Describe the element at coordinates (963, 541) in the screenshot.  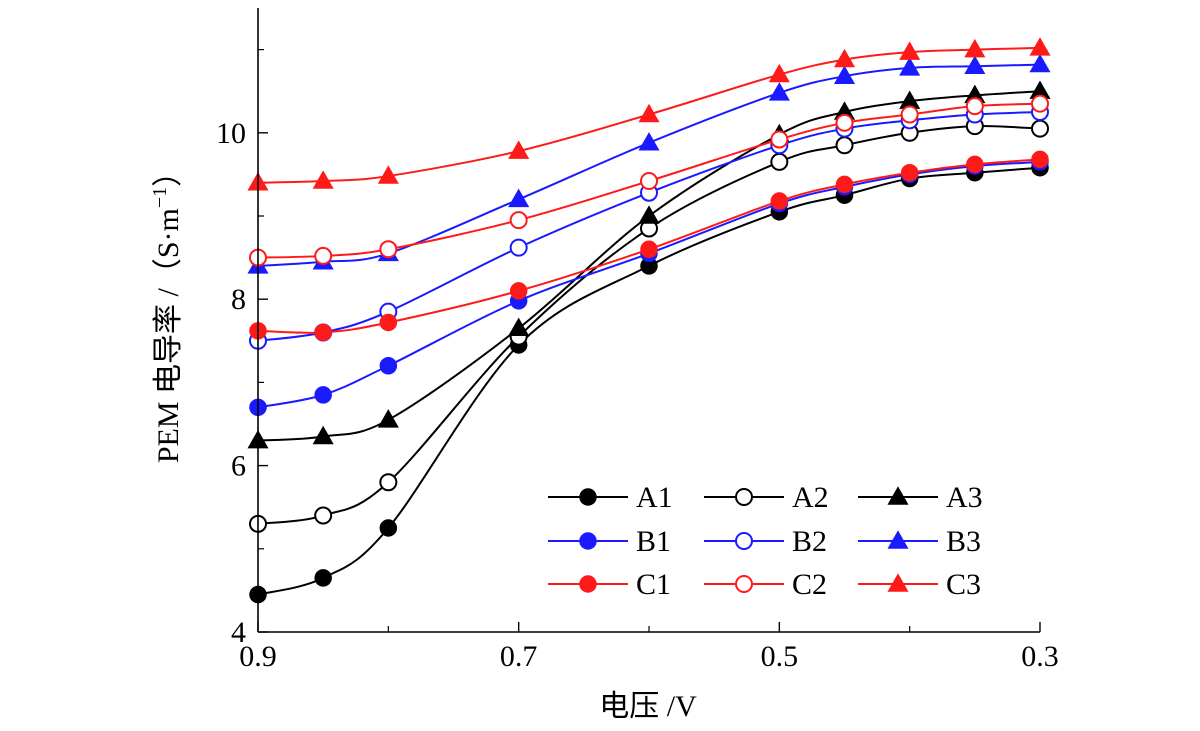
I see `legend-label: B3` at that location.